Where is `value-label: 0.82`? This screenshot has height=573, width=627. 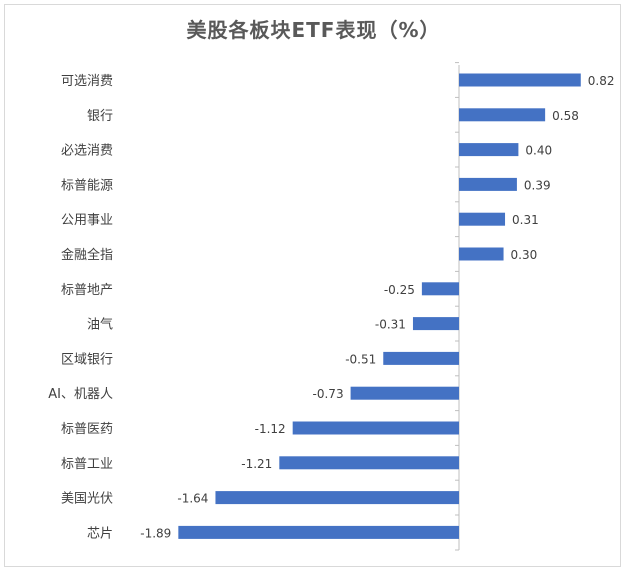
value-label: 0.82 is located at coordinates (601, 81).